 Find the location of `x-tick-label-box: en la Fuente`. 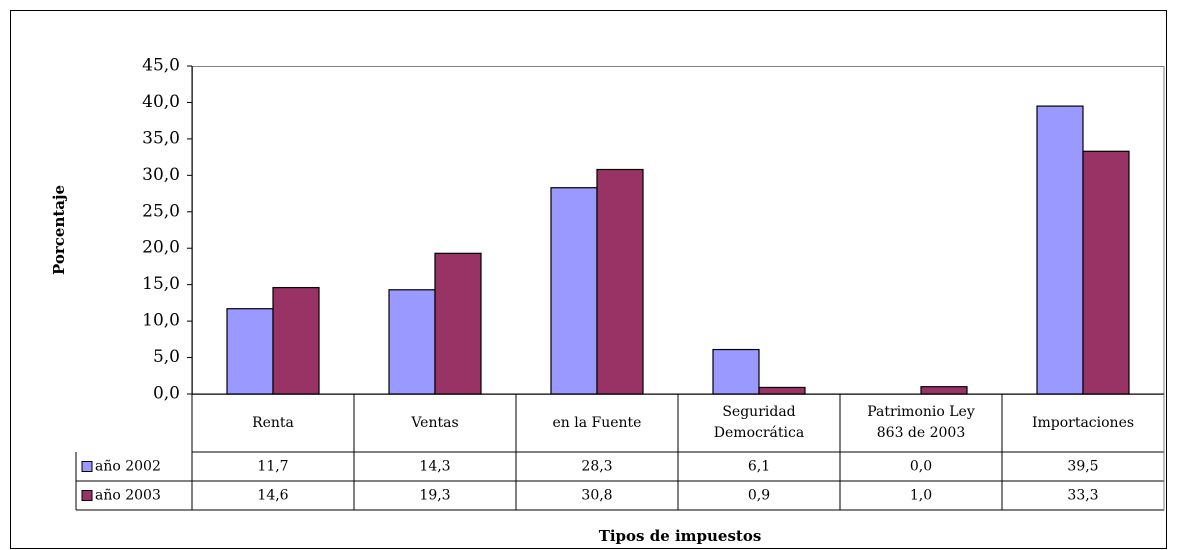

x-tick-label-box: en la Fuente is located at coordinates (597, 422).